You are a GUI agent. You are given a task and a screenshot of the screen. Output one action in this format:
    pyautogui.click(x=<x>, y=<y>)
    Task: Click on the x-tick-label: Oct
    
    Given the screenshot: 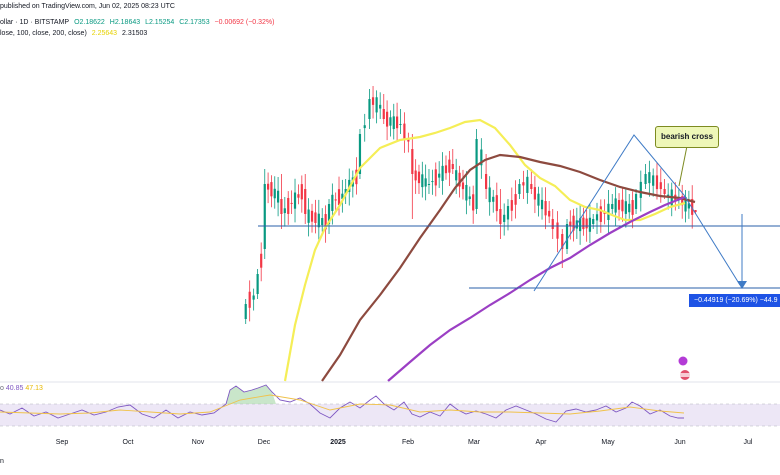 What is the action you would take?
    pyautogui.click(x=128, y=442)
    